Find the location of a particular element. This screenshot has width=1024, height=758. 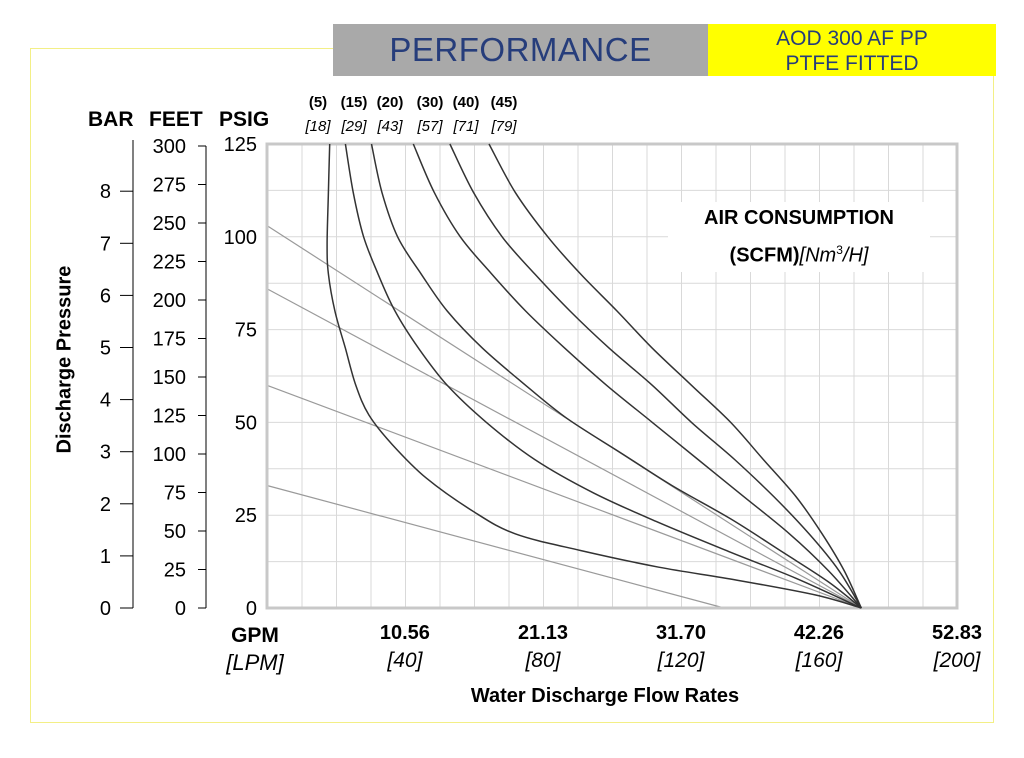

air-consumption-nm3h-a: [Nm is located at coordinates (818, 255).